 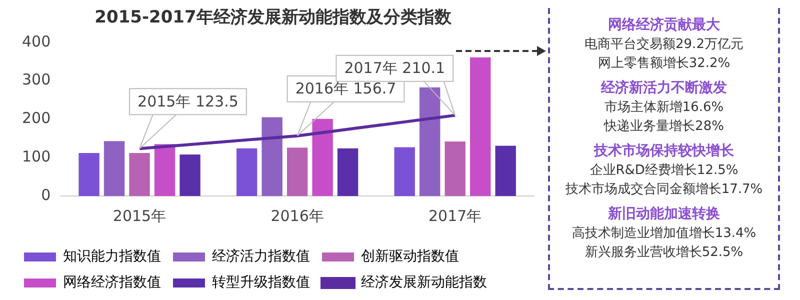 I want to click on annotation: 2015年 123.5, so click(x=188, y=101).